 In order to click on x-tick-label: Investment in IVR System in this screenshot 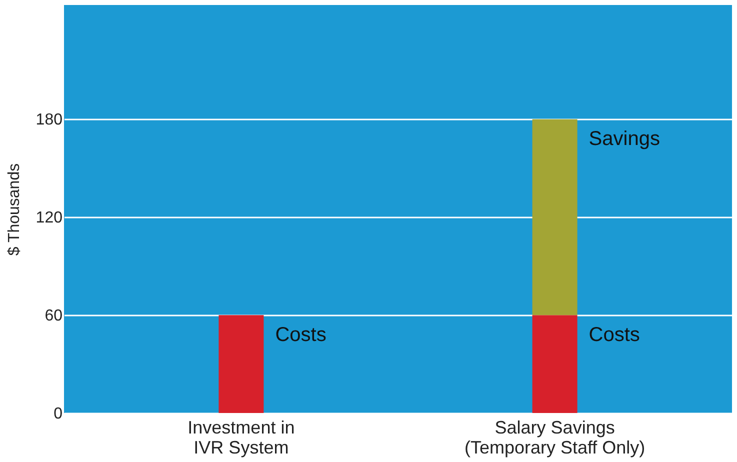, I will do `click(241, 438)`.